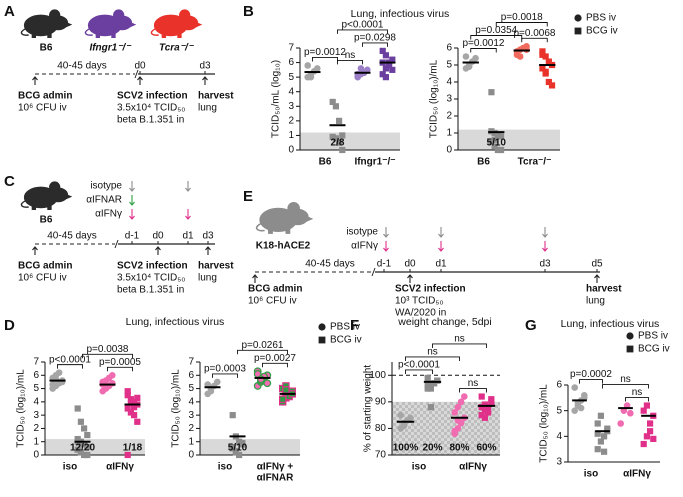 Image resolution: width=683 pixels, height=497 pixels. I want to click on y-tick-label: 70, so click(381, 455).